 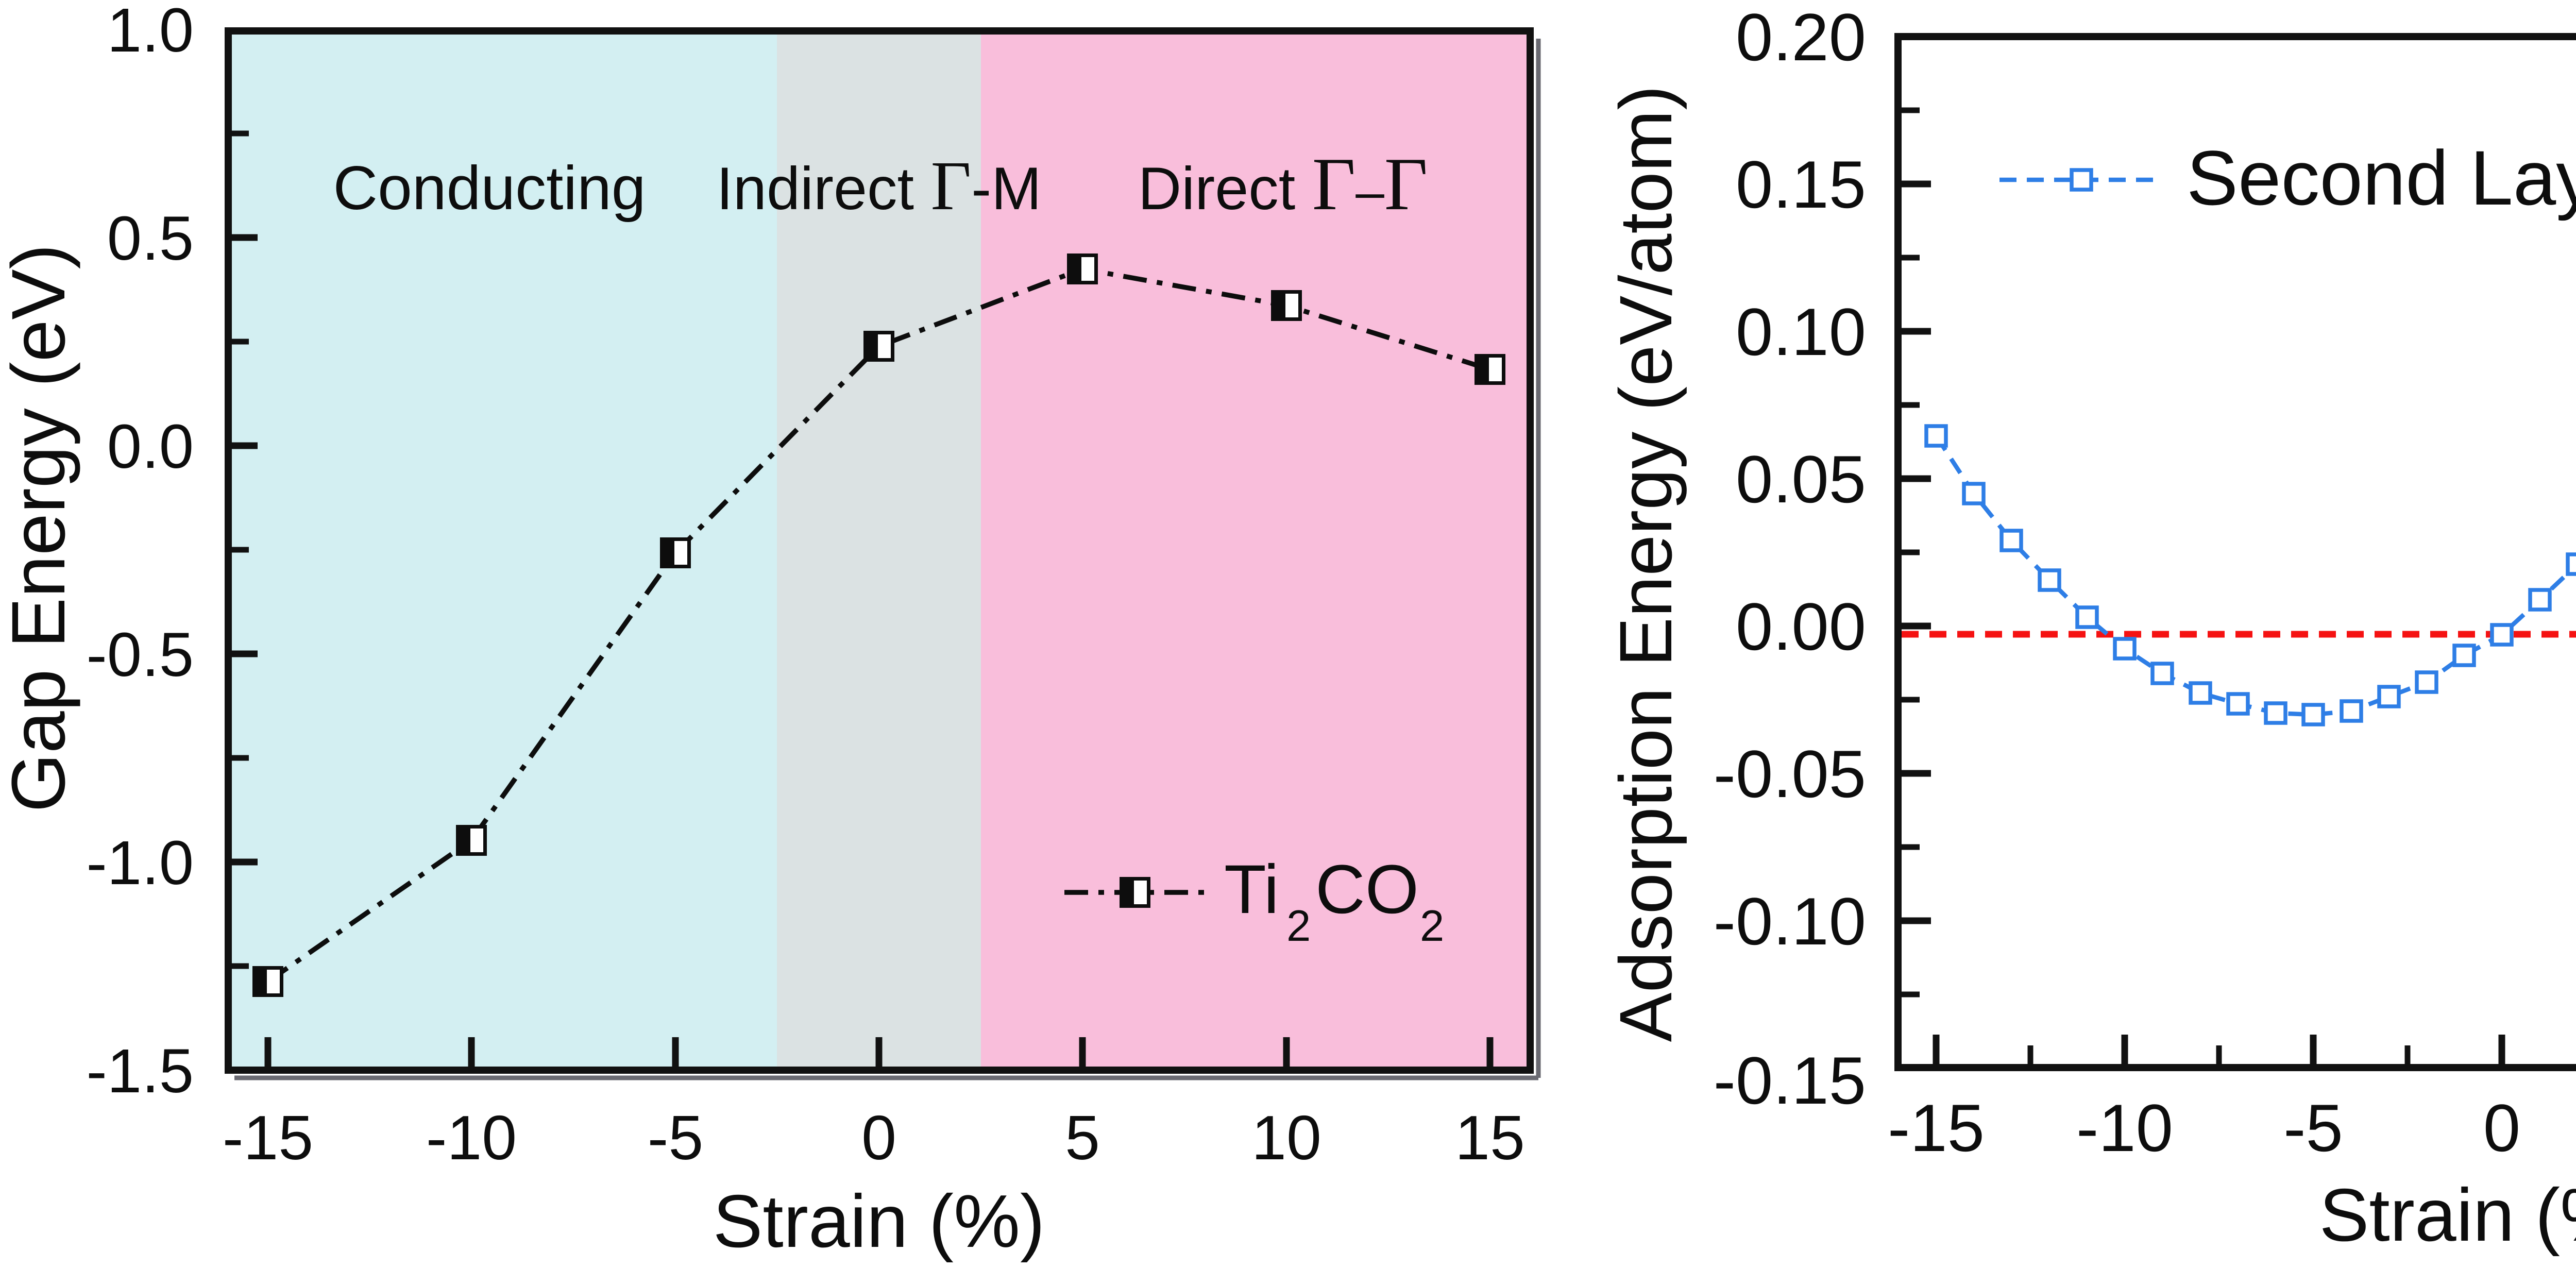 I want to click on svg-text: Second Layer Li, so click(x=2381, y=177).